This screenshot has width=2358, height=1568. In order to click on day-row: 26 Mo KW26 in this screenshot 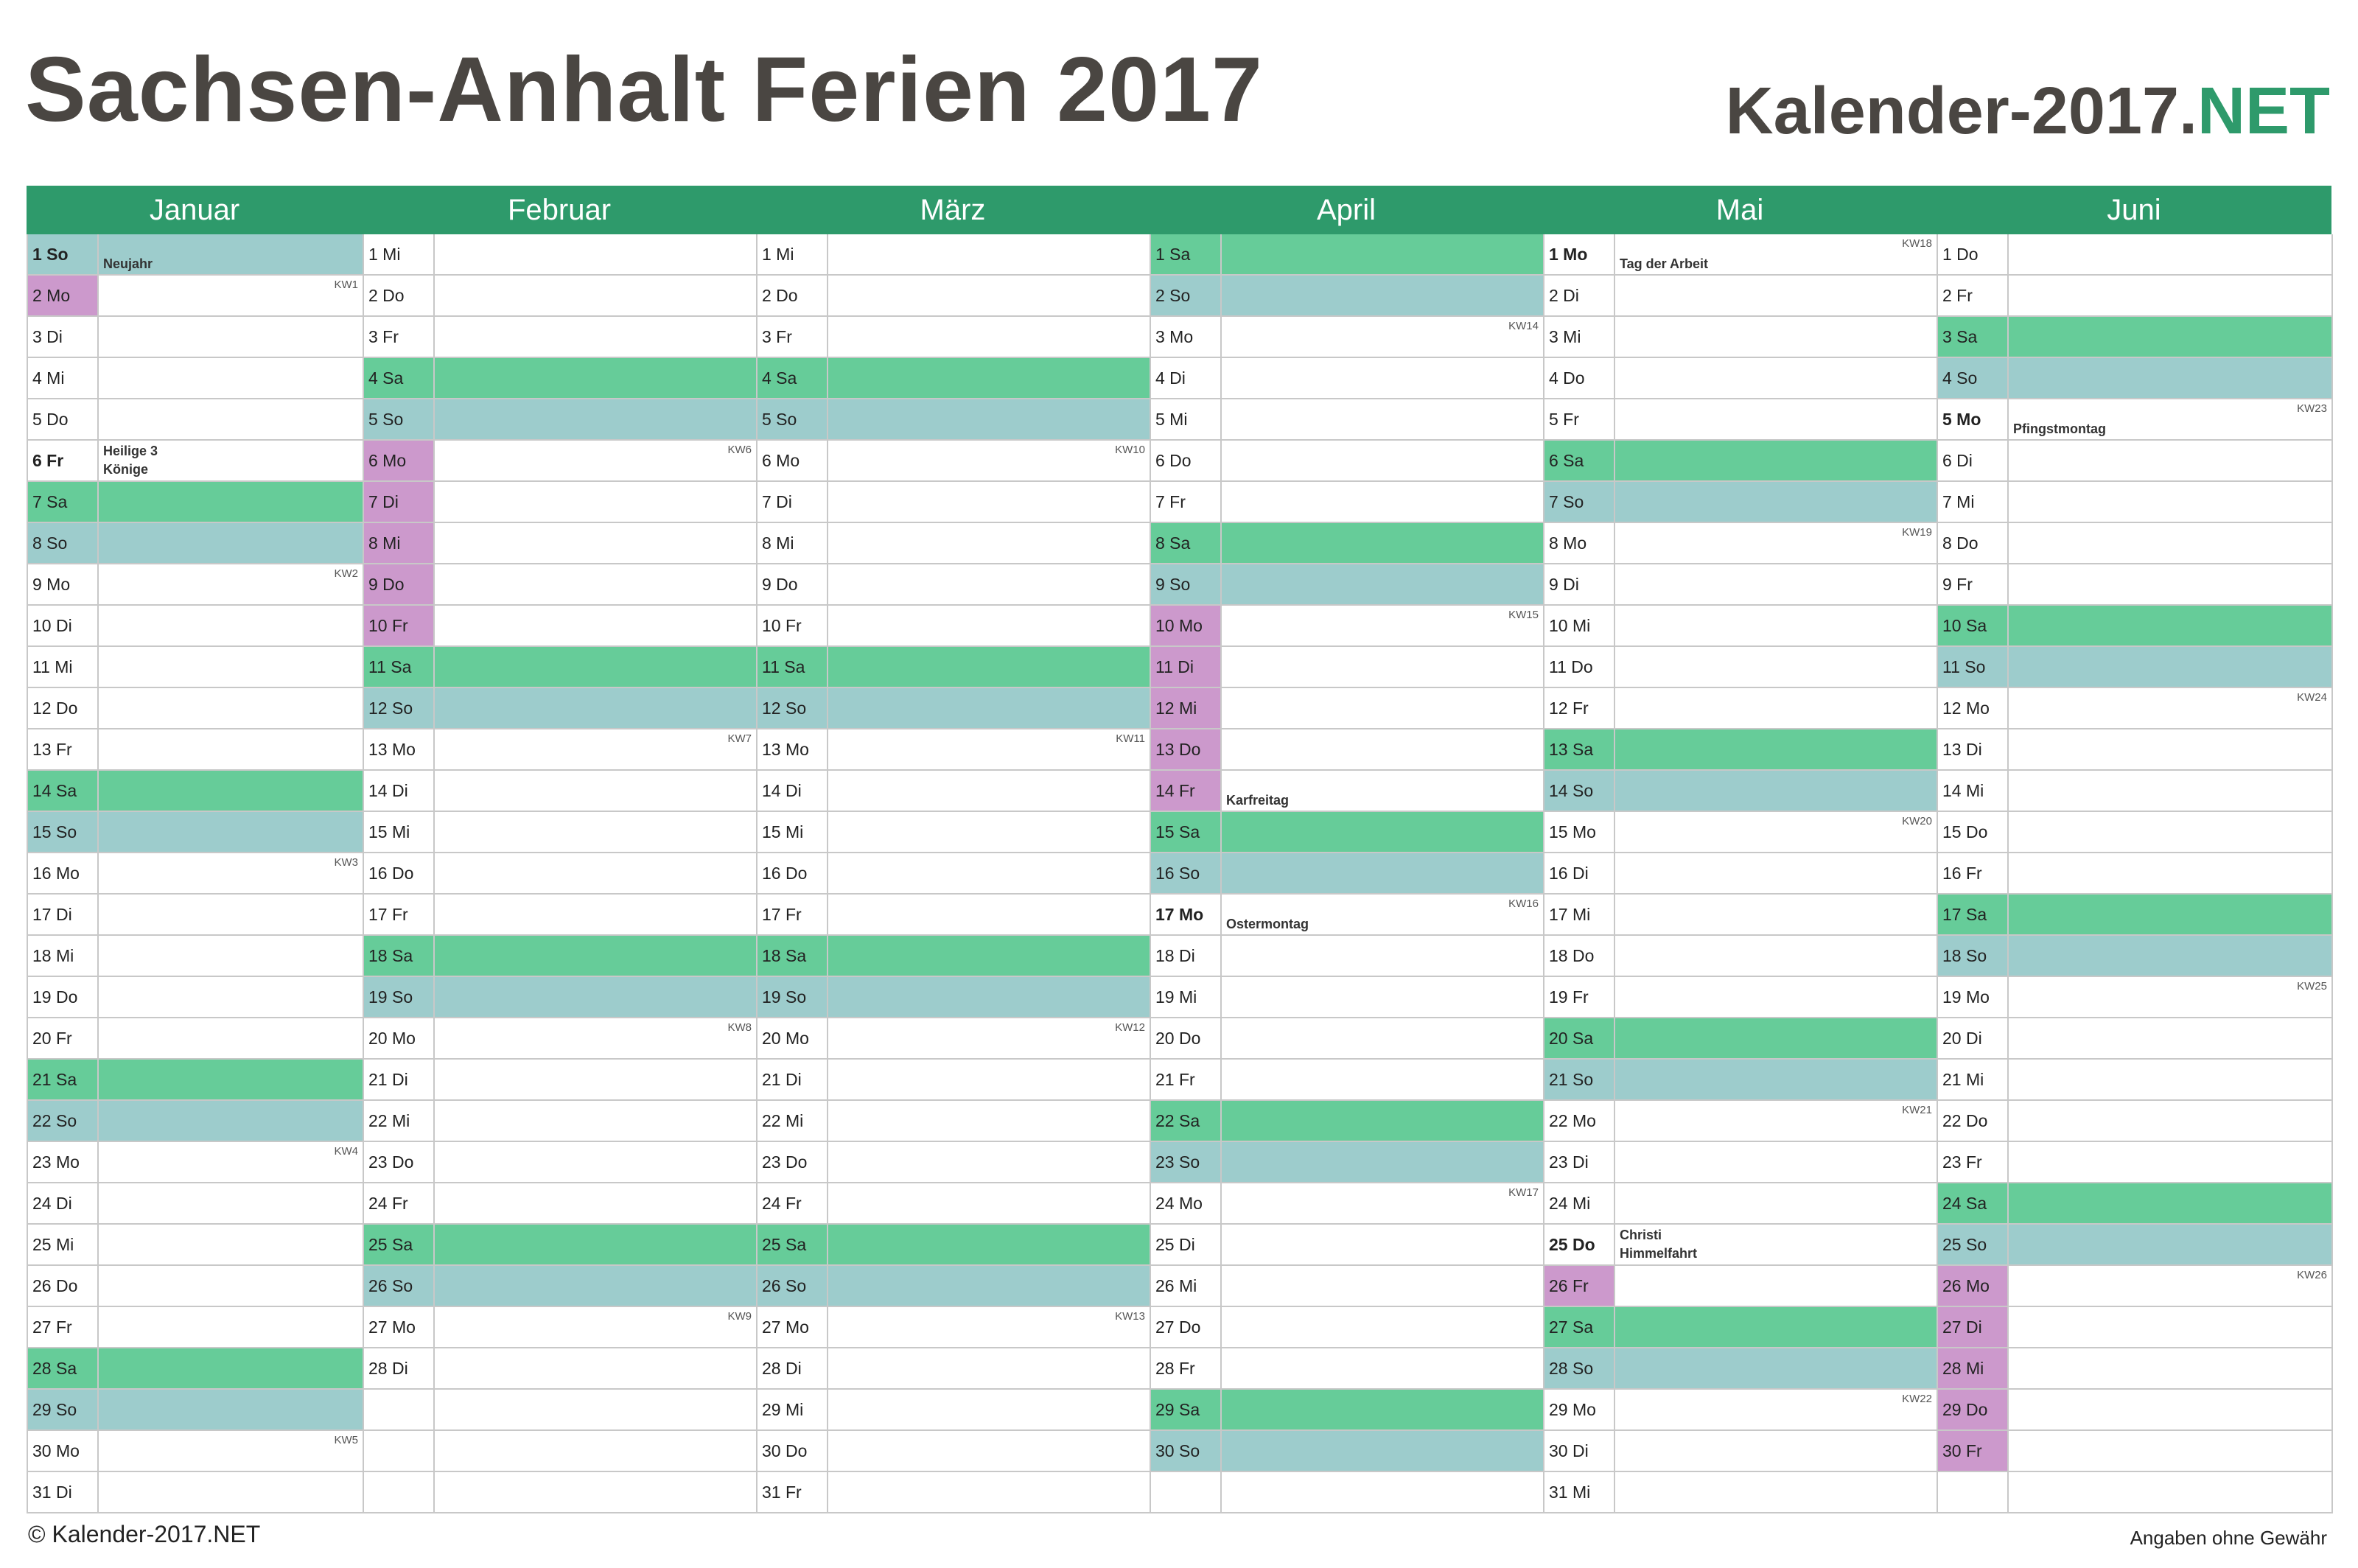, I will do `click(2134, 1286)`.